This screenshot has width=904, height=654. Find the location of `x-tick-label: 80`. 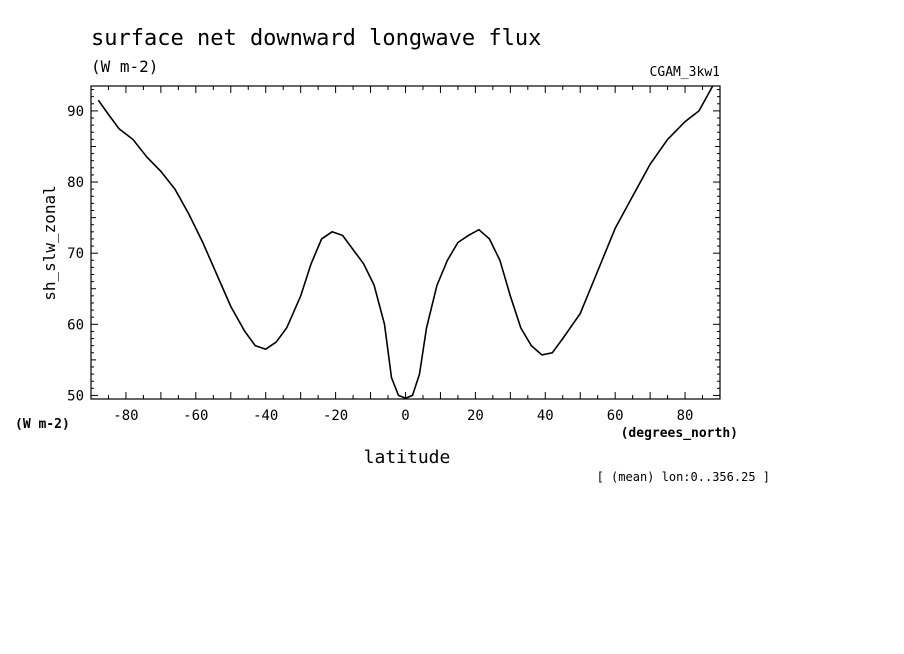

x-tick-label: 80 is located at coordinates (685, 416).